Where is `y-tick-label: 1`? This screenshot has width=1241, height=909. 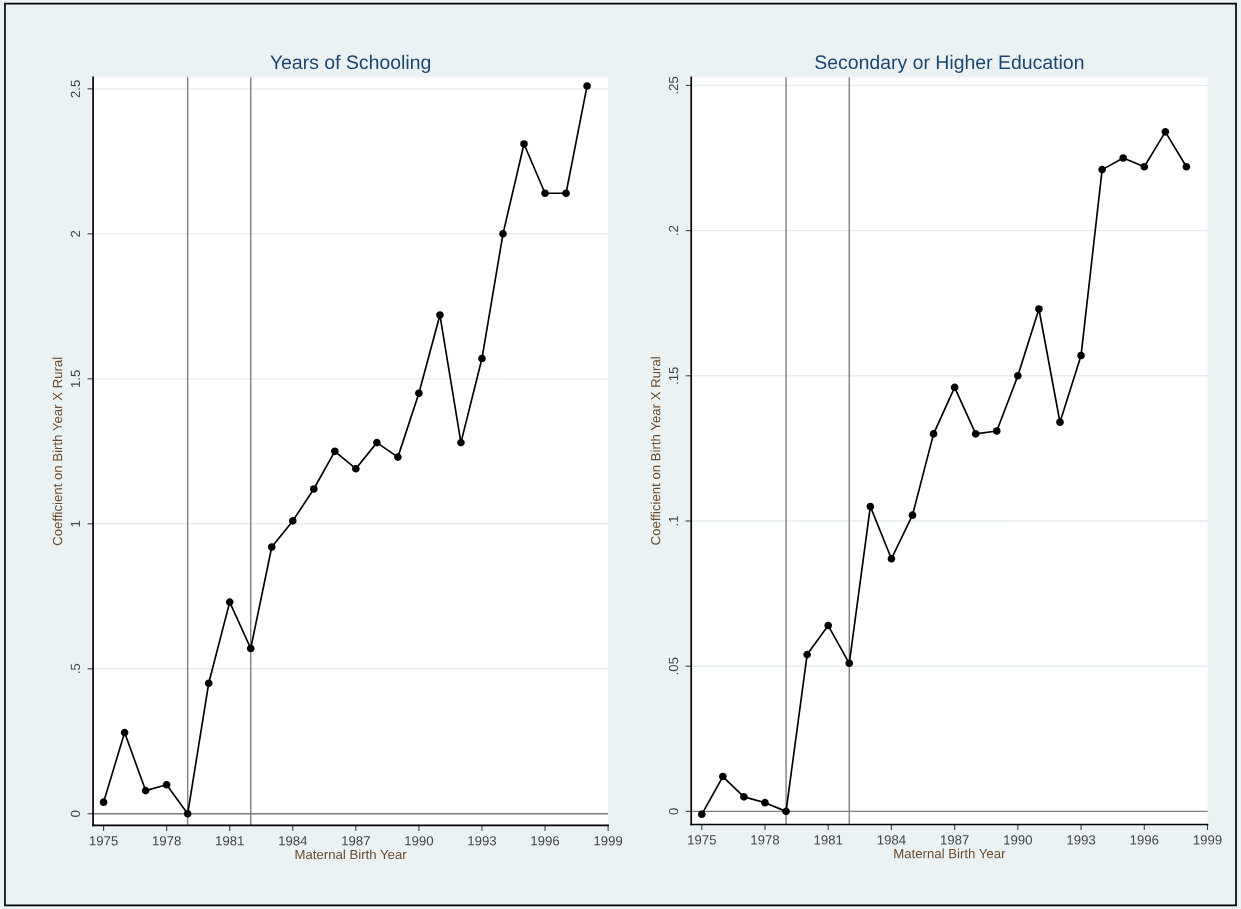
y-tick-label: 1 is located at coordinates (75, 523).